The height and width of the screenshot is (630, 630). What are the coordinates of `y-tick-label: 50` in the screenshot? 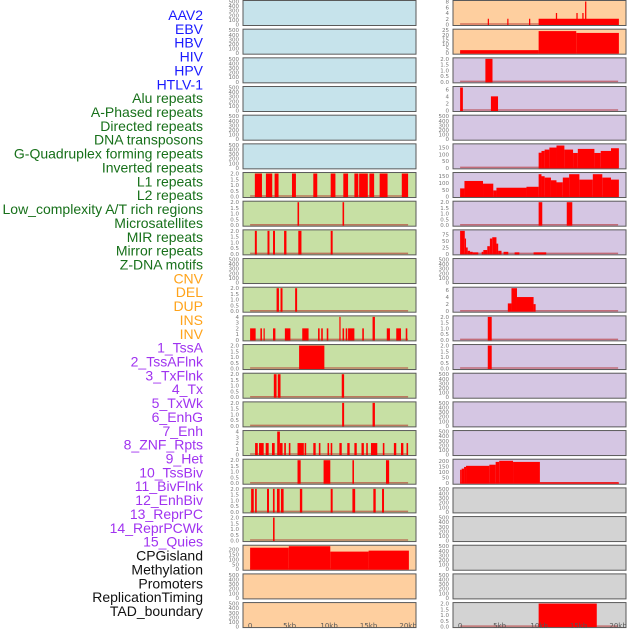 It's located at (445, 191).